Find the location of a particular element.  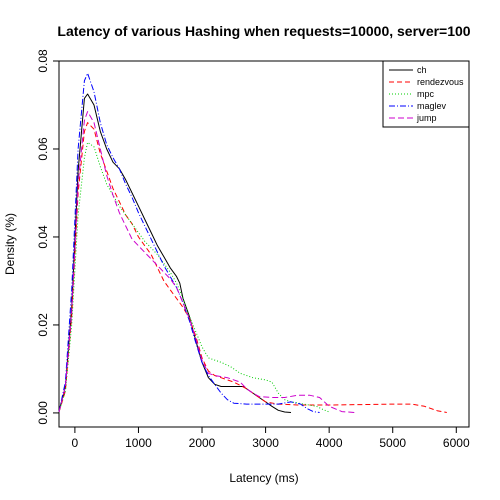

legend: ch rendezvous mpc maglev jump is located at coordinates (426, 94).